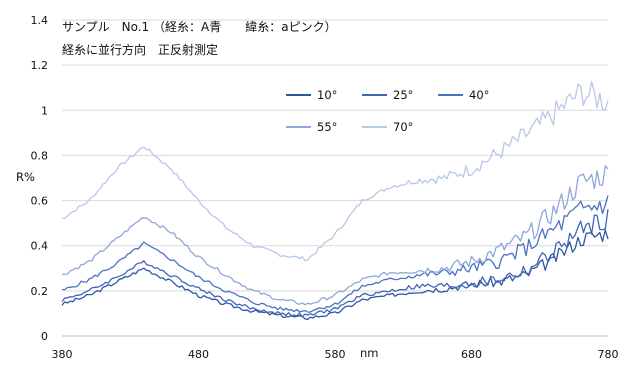  Describe the element at coordinates (199, 27) in the screenshot. I see `chart-title: サンプル No.1 （経糸：A青 緯糸：aピンク）` at that location.